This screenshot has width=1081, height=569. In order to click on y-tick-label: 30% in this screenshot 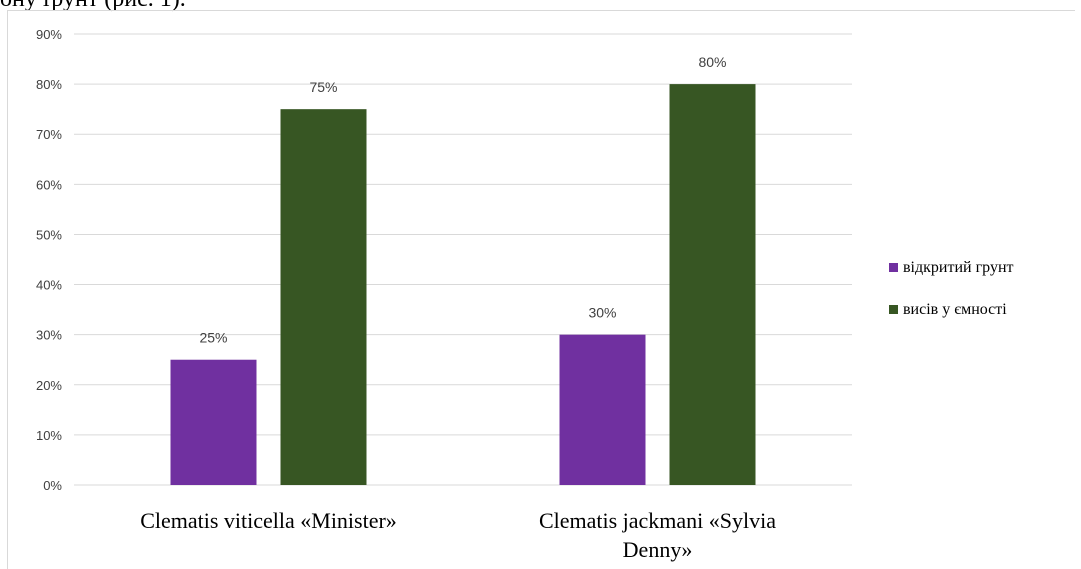, I will do `click(49, 335)`.